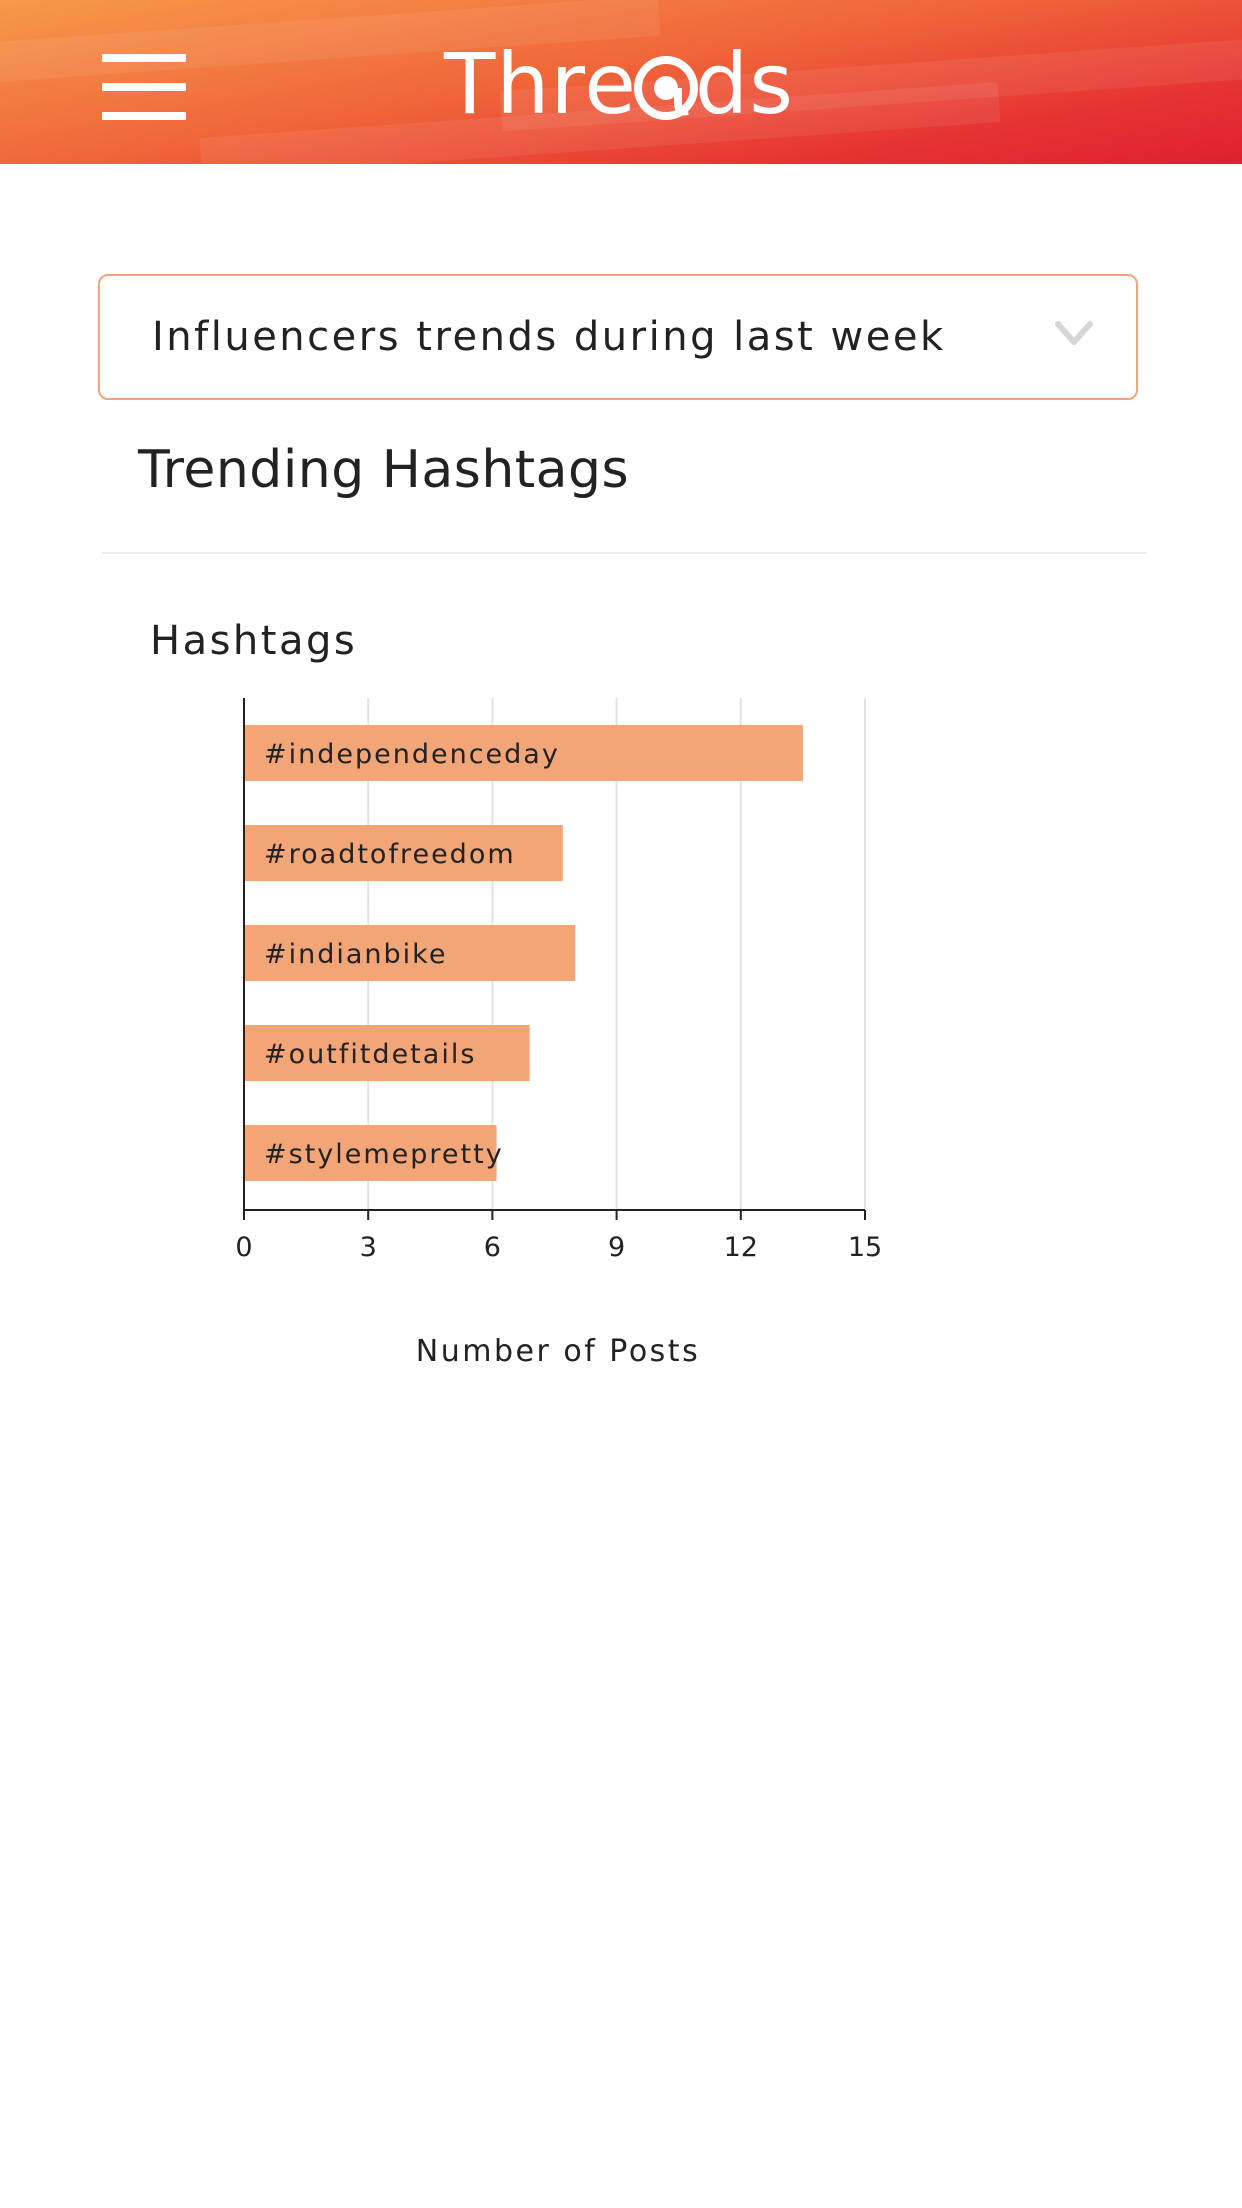 The width and height of the screenshot is (1242, 2208). Describe the element at coordinates (144, 87) in the screenshot. I see `hamburger-menu-icon` at that location.